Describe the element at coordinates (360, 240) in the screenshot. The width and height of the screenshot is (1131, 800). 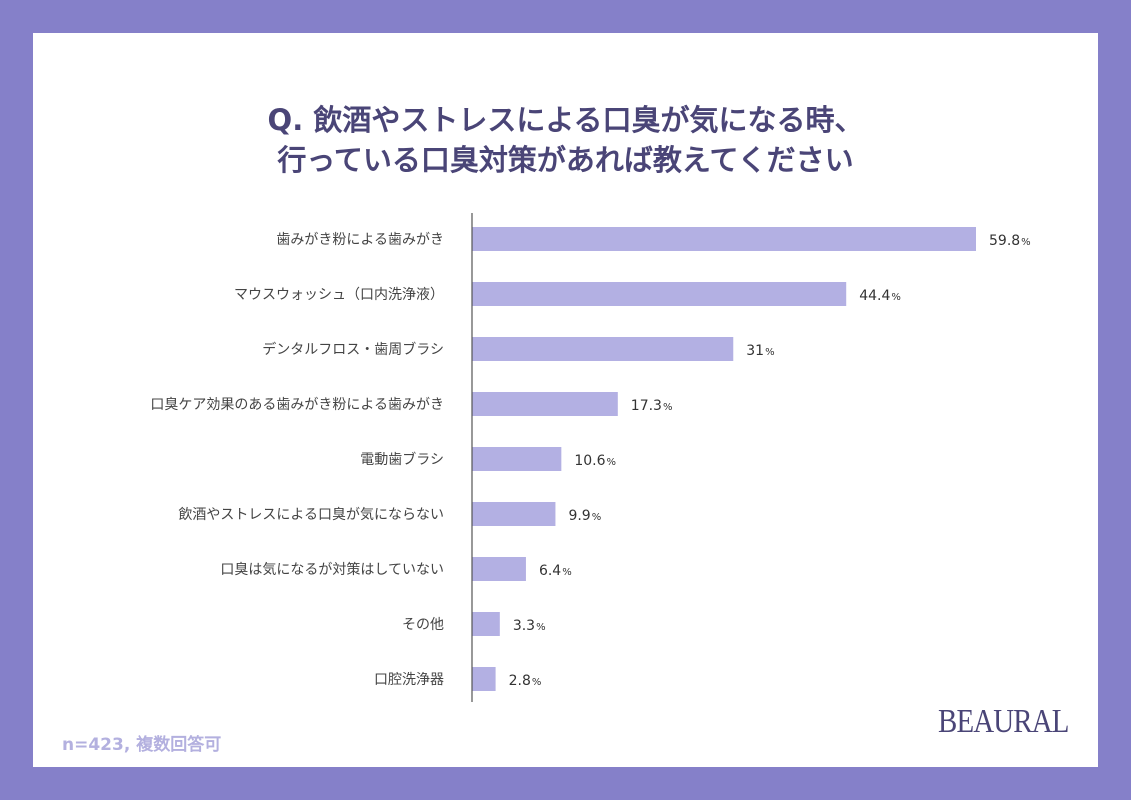
I see `category-label: 歯みがき粉による歯みがき` at that location.